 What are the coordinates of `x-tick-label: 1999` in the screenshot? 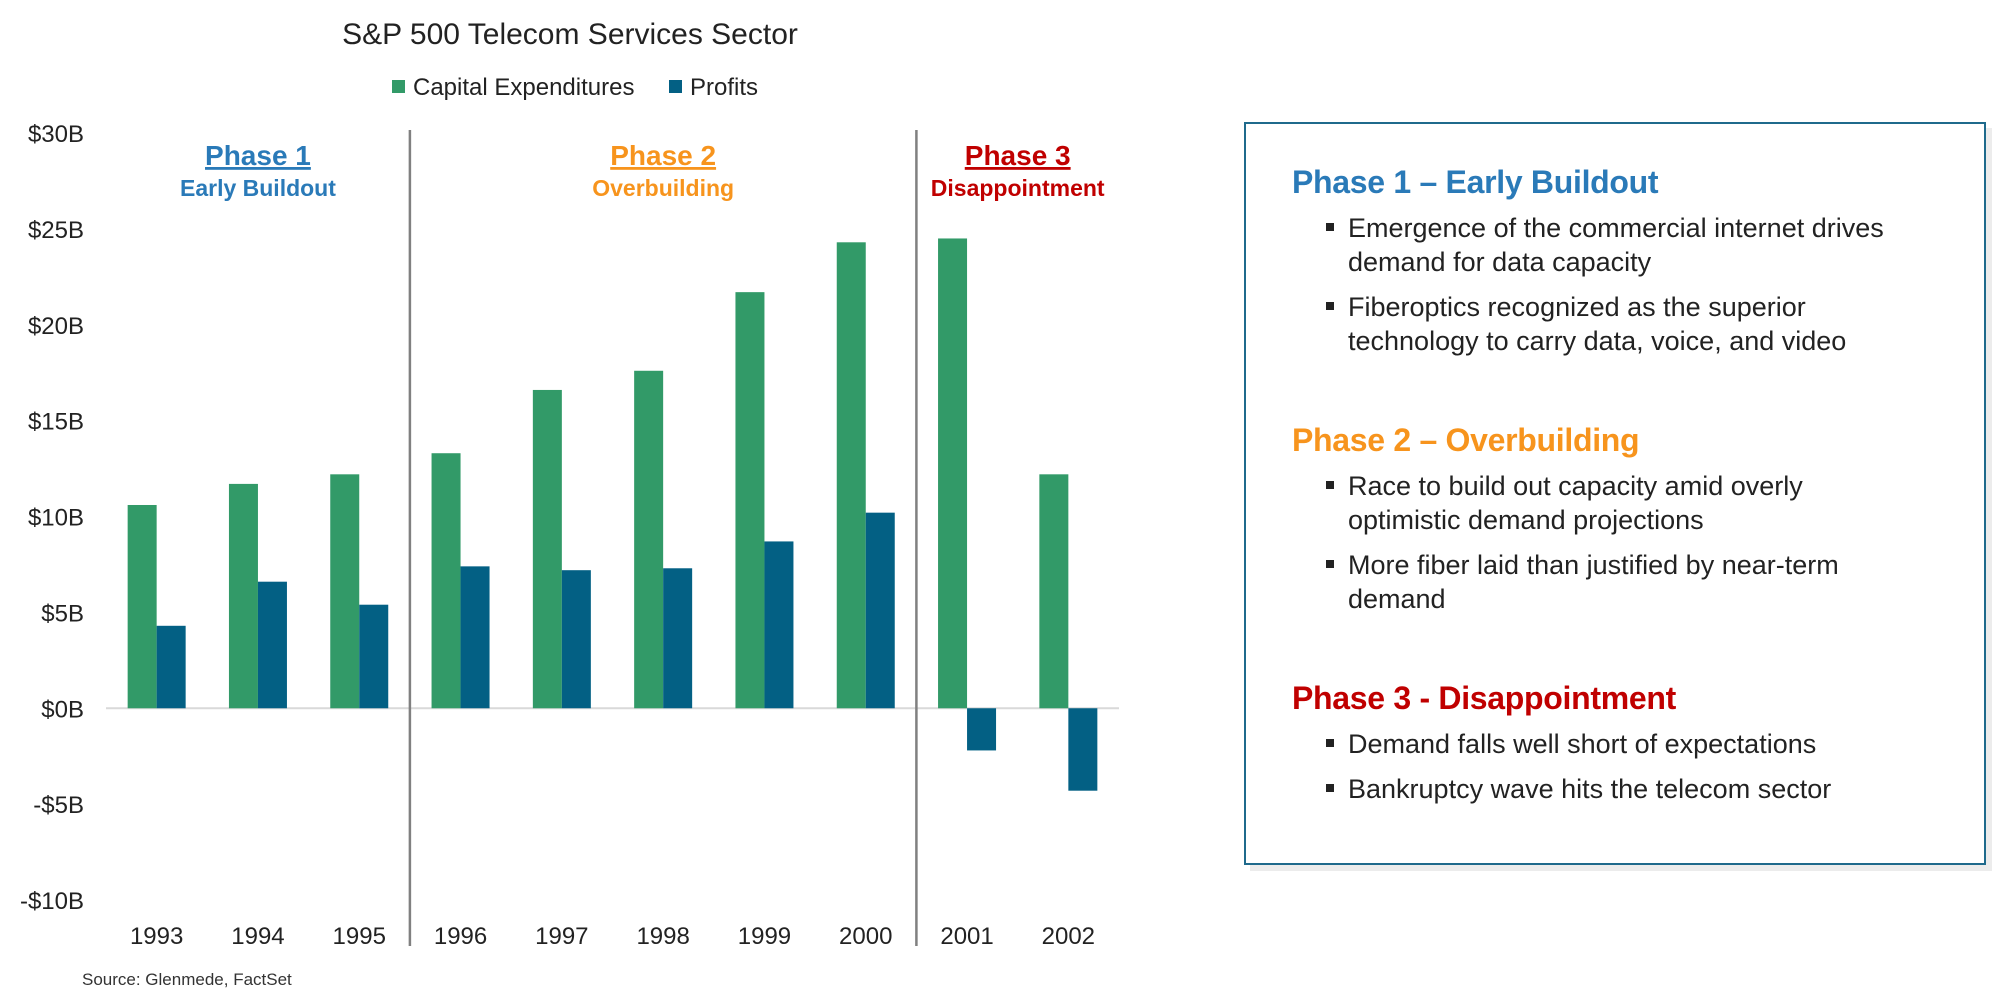 It's located at (764, 936).